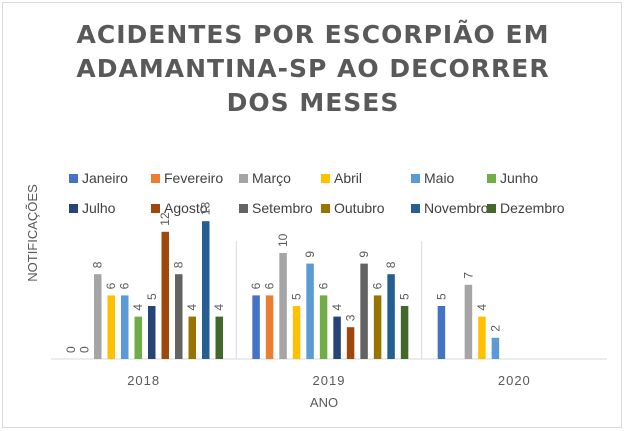 This screenshot has height=431, width=626. Describe the element at coordinates (192, 307) in the screenshot. I see `data-label-2018-outubro: 4` at that location.